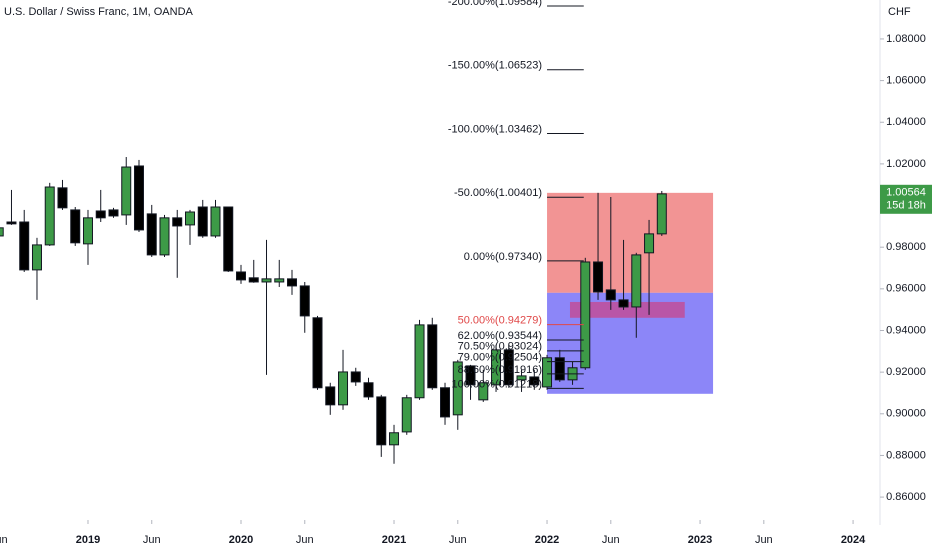  What do you see at coordinates (906, 80) in the screenshot?
I see `y-tick-label: 1.06000` at bounding box center [906, 80].